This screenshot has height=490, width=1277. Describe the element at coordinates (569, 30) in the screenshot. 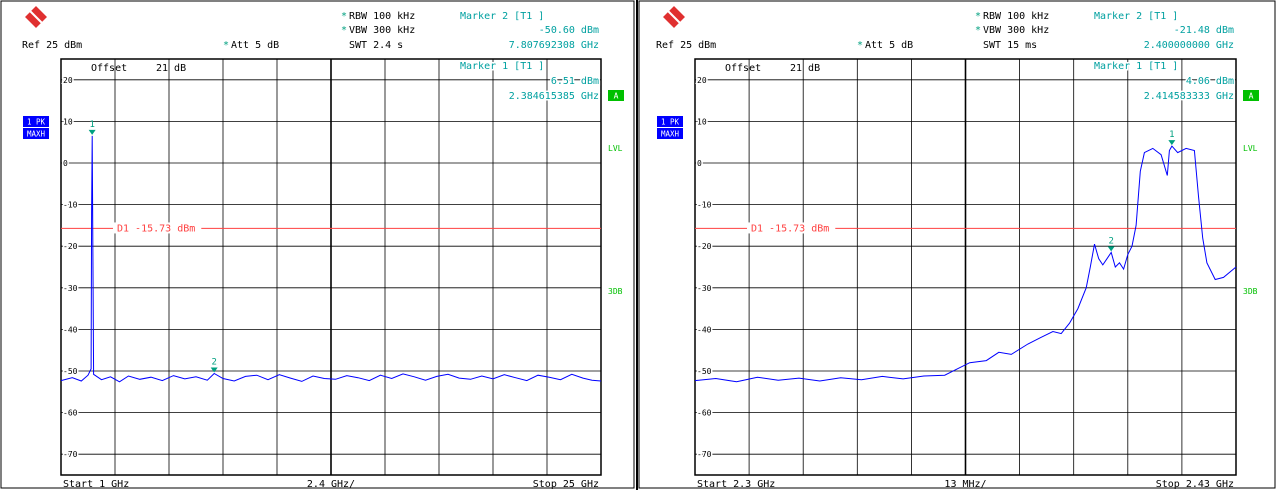

I see `marker2-level: -50.60 dBm` at that location.